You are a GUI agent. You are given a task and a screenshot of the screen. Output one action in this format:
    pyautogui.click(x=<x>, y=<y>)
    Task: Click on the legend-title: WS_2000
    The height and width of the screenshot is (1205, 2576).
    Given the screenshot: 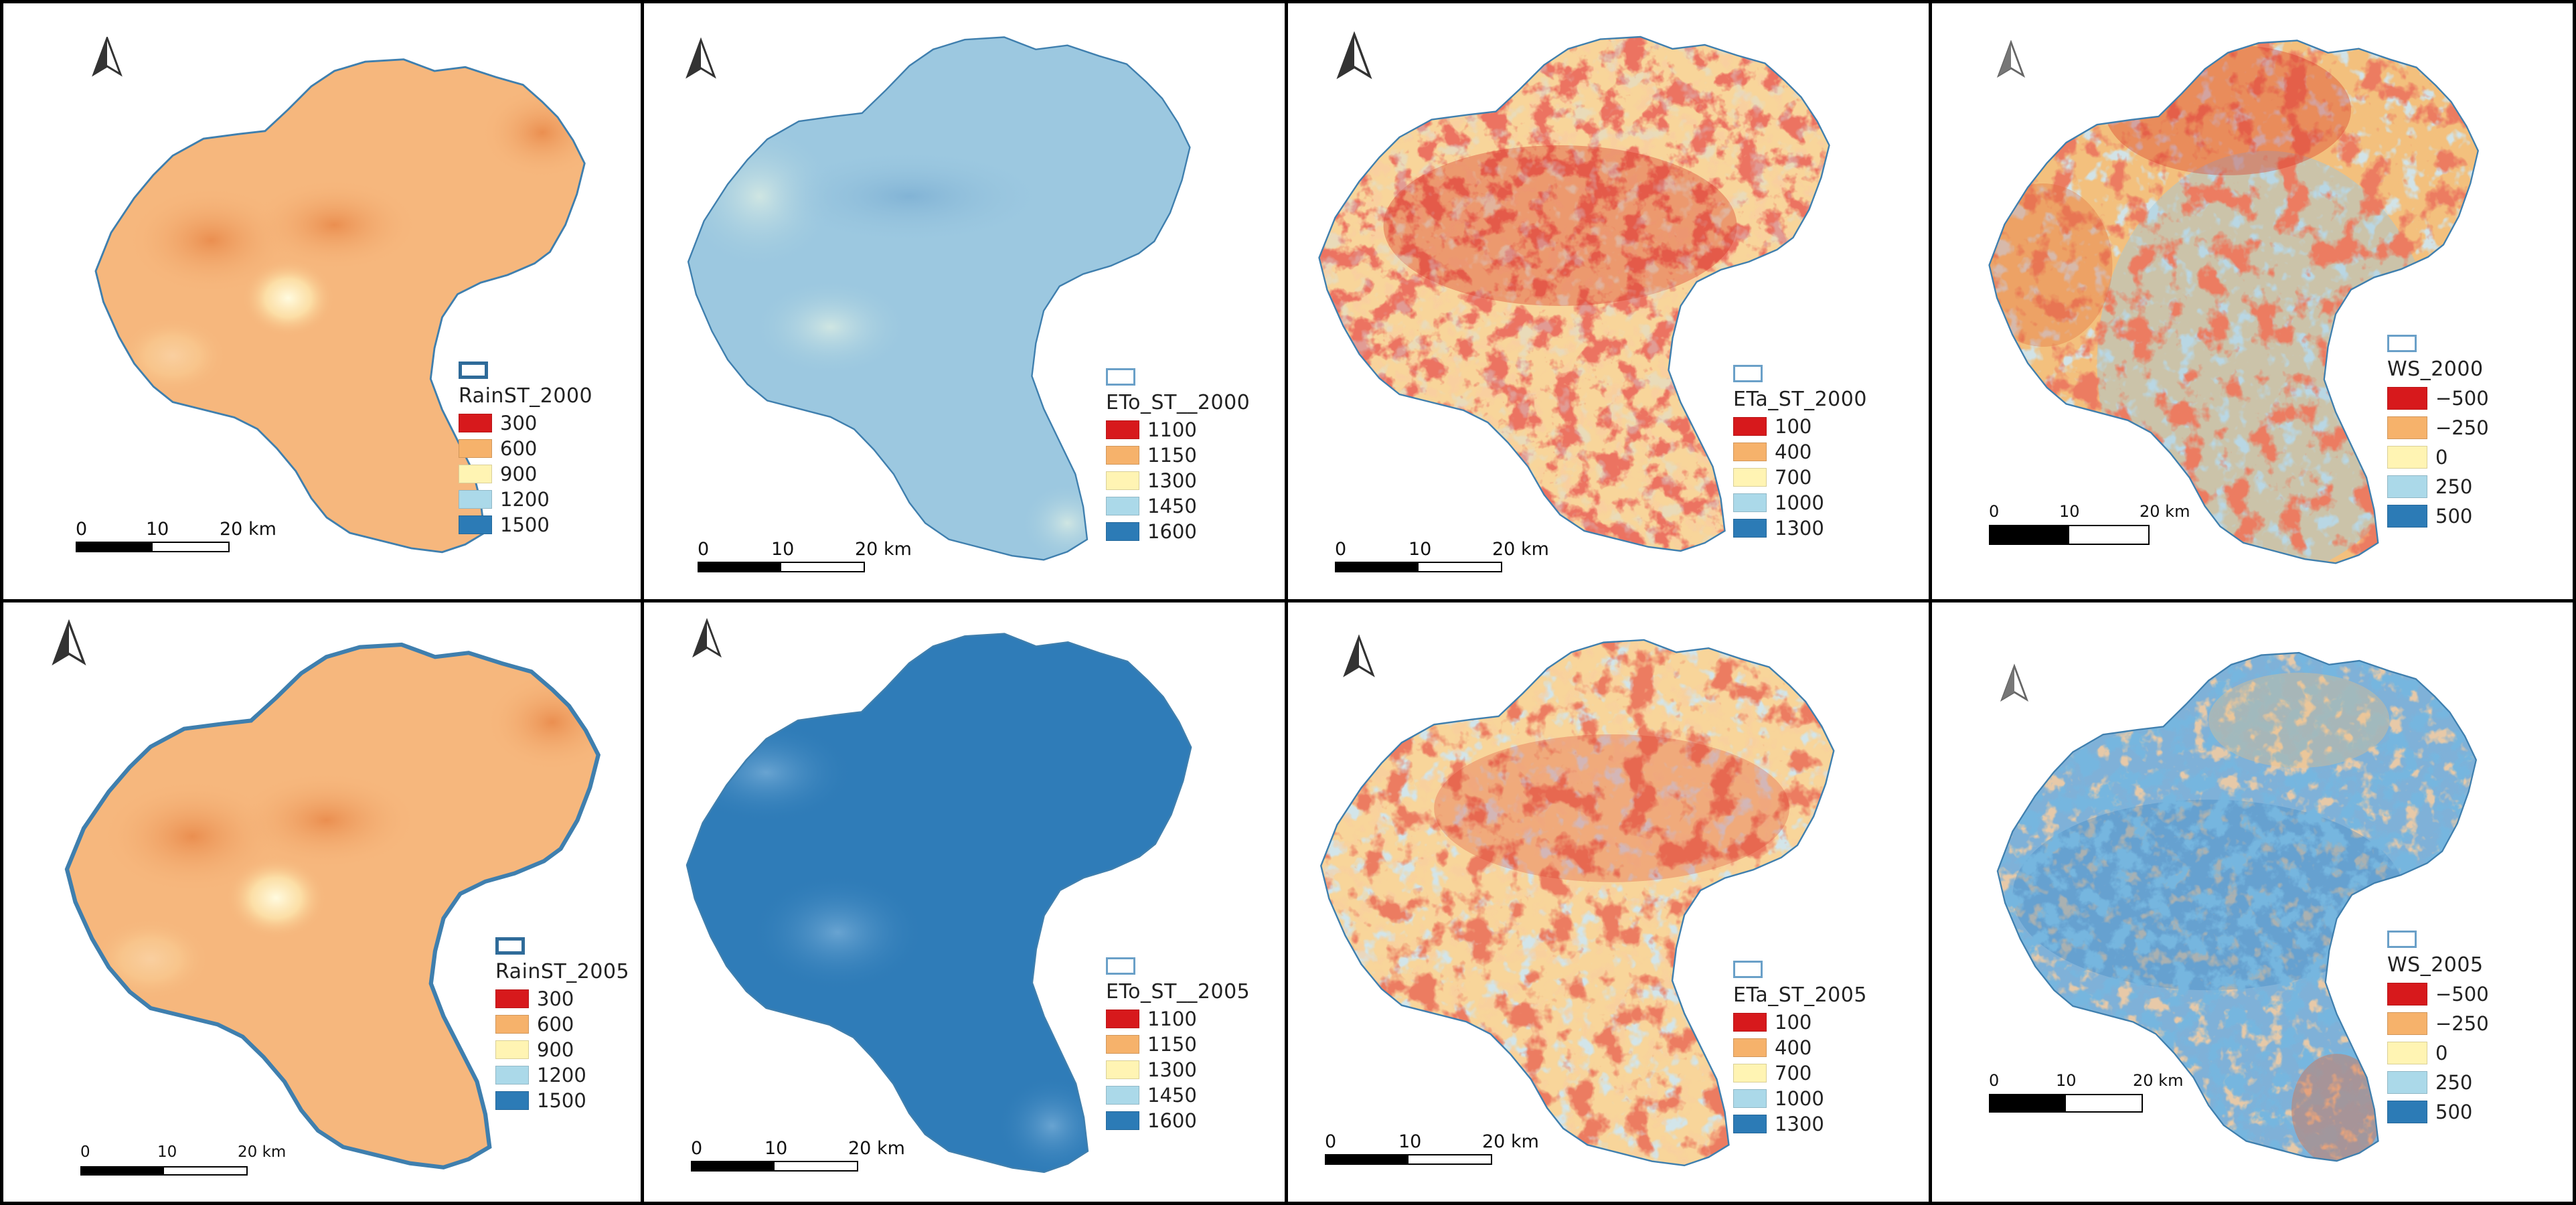 What is the action you would take?
    pyautogui.click(x=2436, y=369)
    